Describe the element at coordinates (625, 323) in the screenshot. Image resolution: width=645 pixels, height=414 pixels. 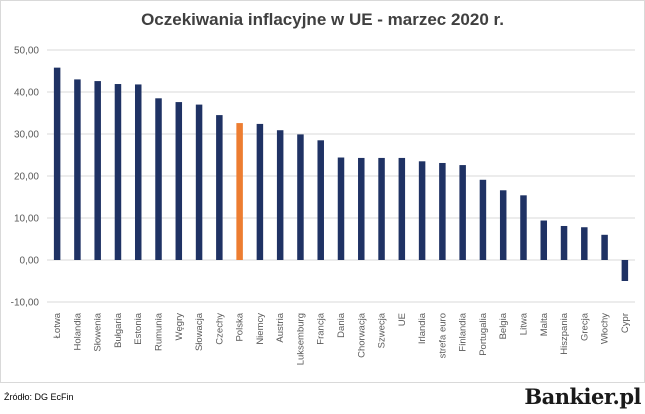
I see `x-tick-label: Cypr` at that location.